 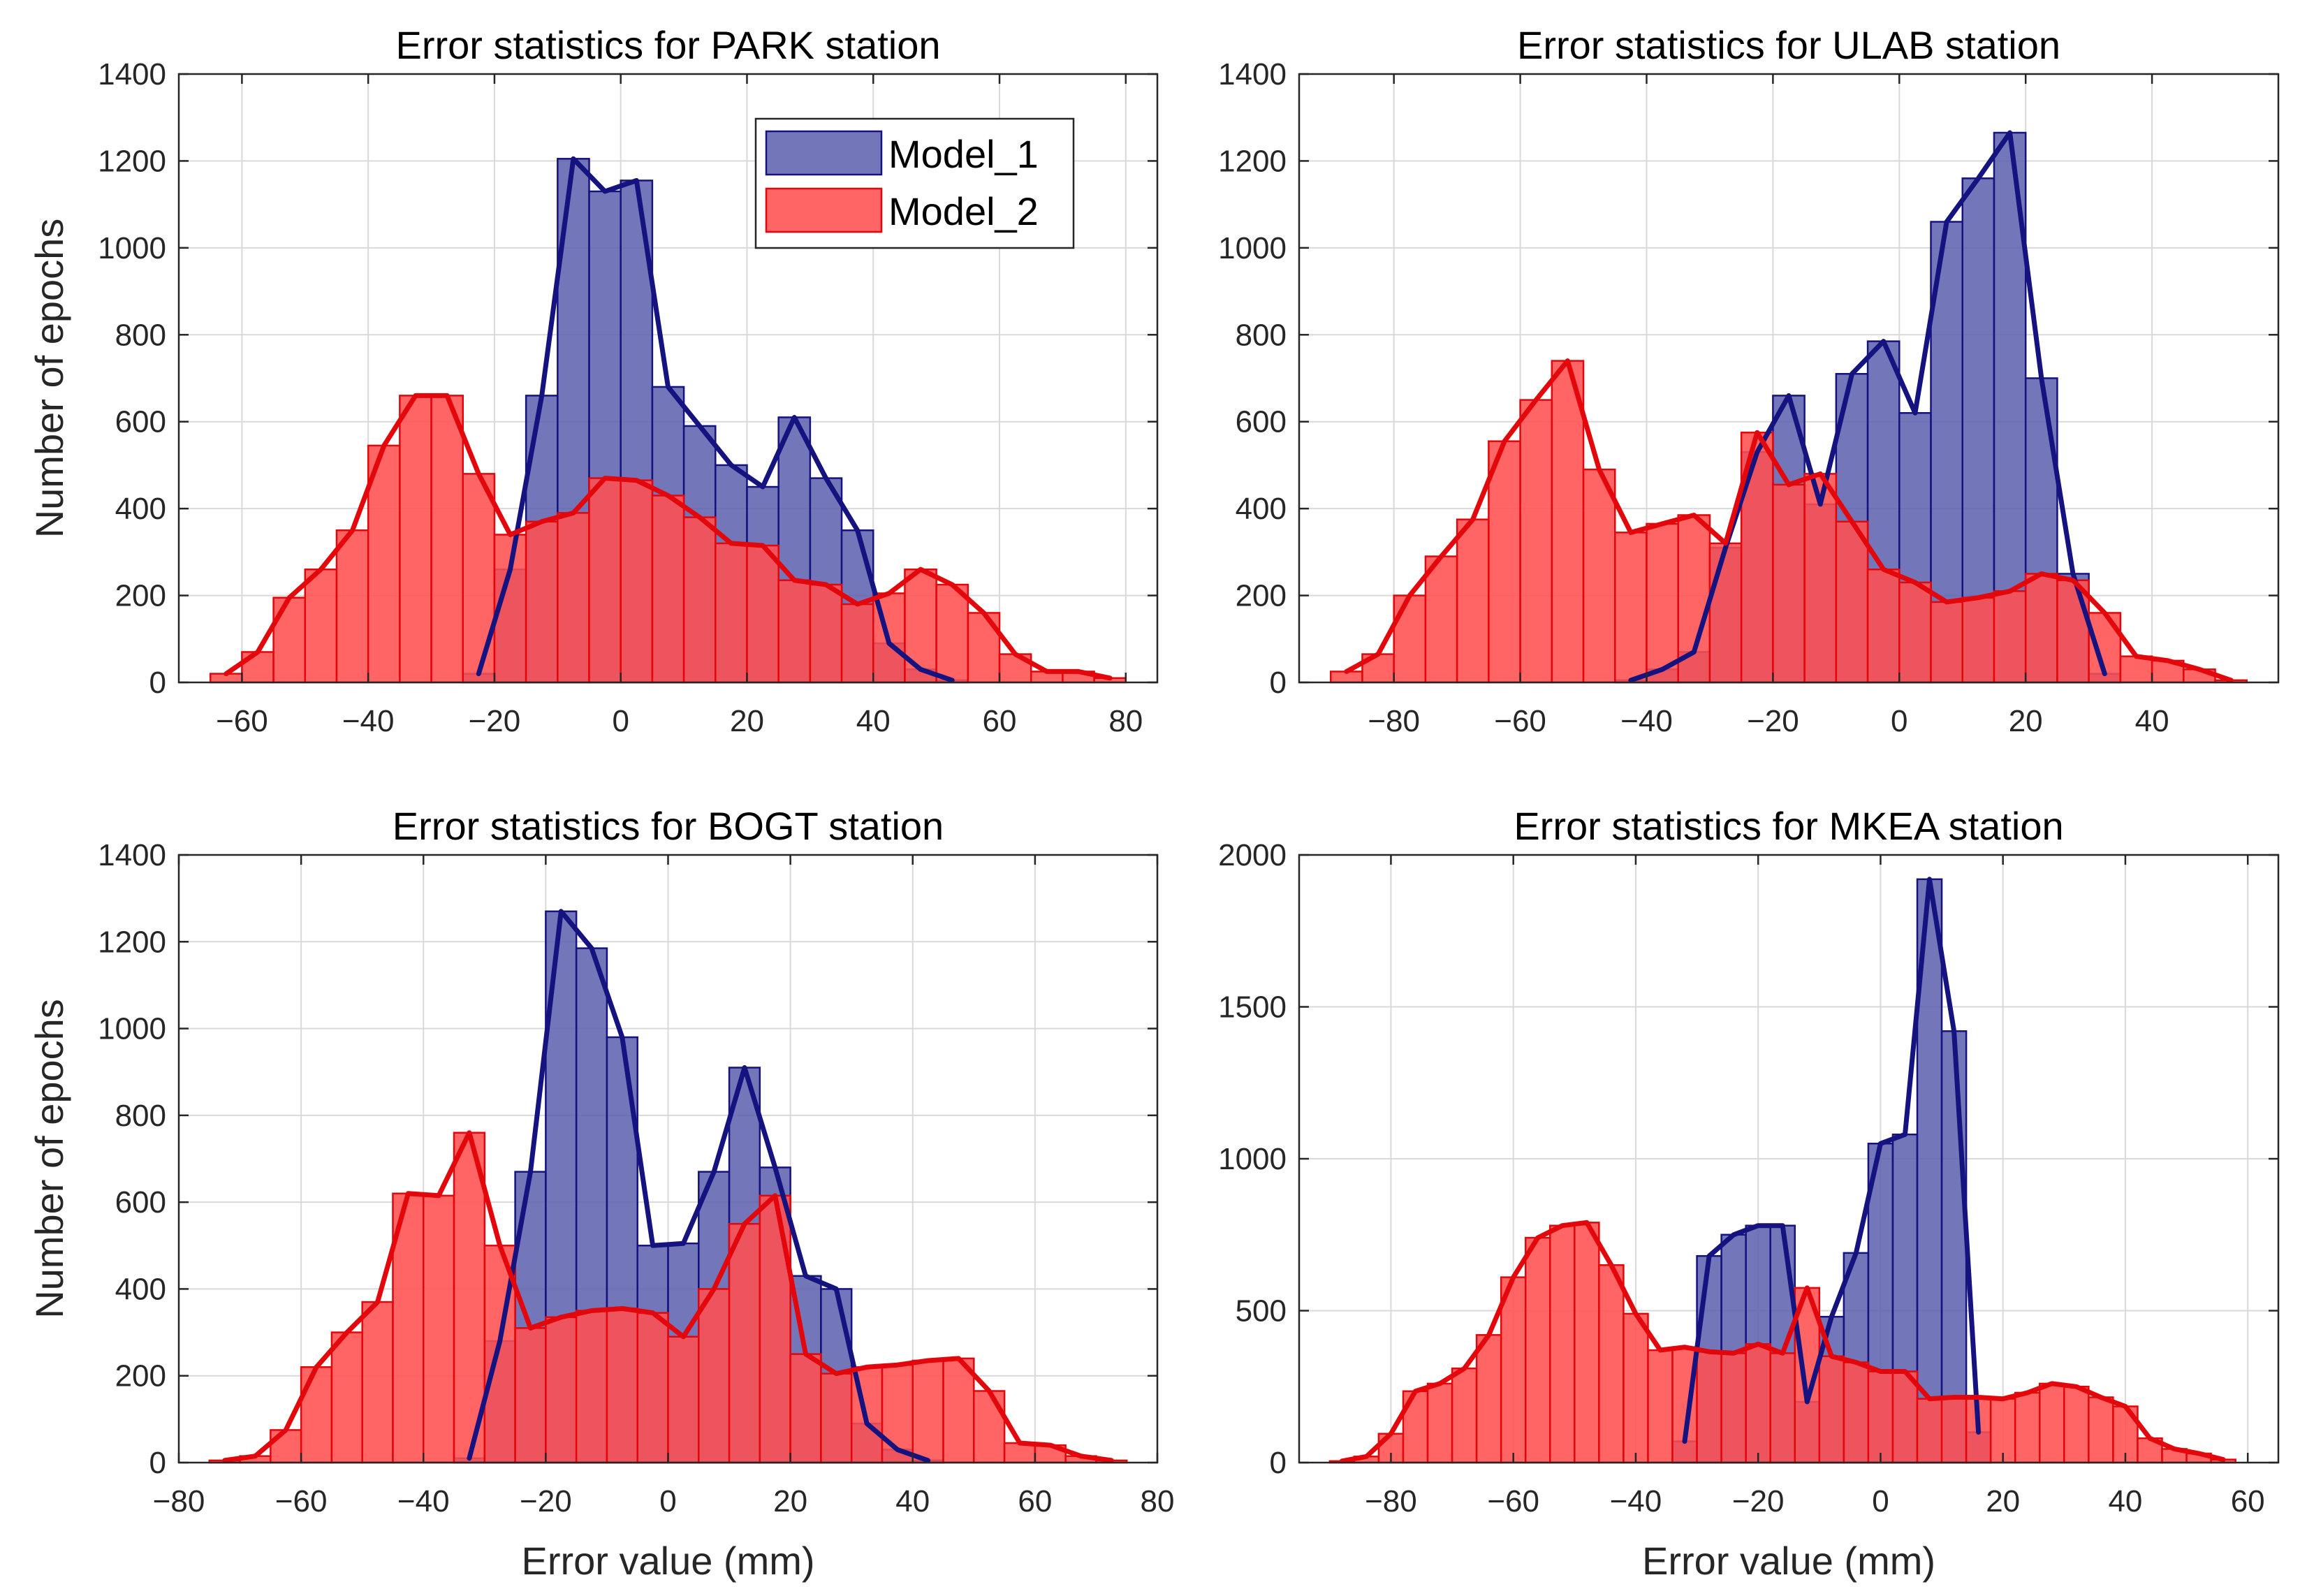 I want to click on x-tick-label: 40, so click(x=873, y=721).